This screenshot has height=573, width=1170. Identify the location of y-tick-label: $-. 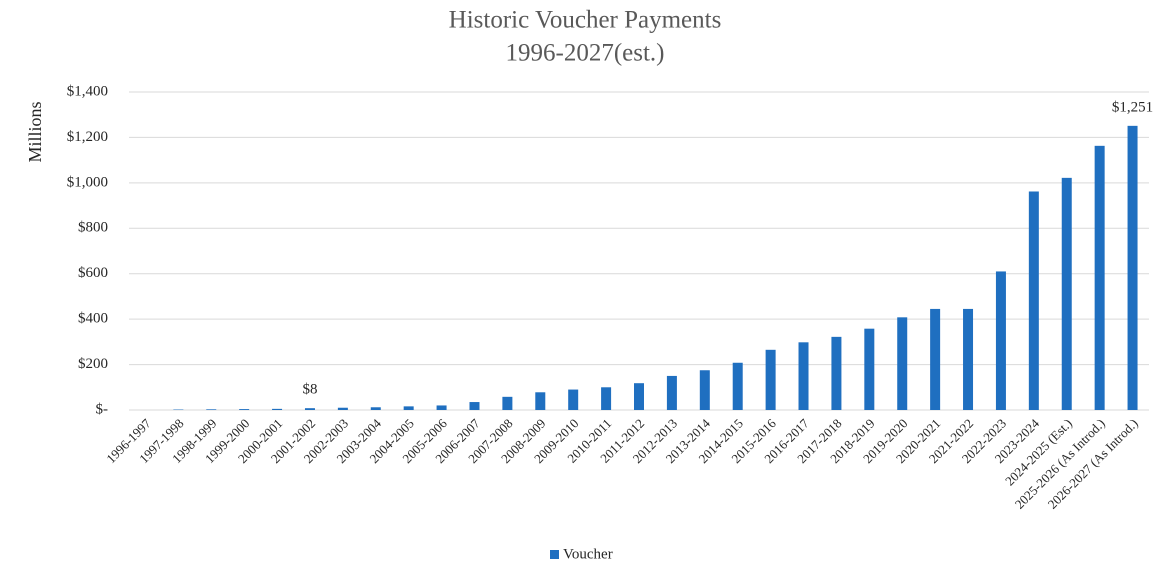
(102, 409).